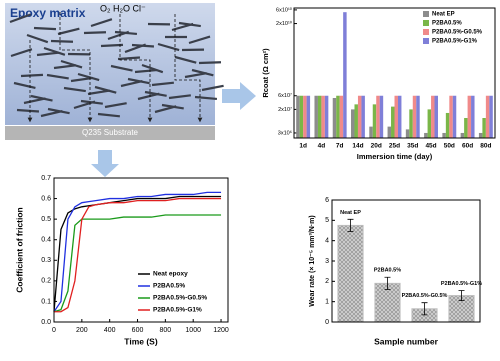 The height and width of the screenshot is (361, 500). I want to click on x-tick-label: 7d, so click(340, 146).